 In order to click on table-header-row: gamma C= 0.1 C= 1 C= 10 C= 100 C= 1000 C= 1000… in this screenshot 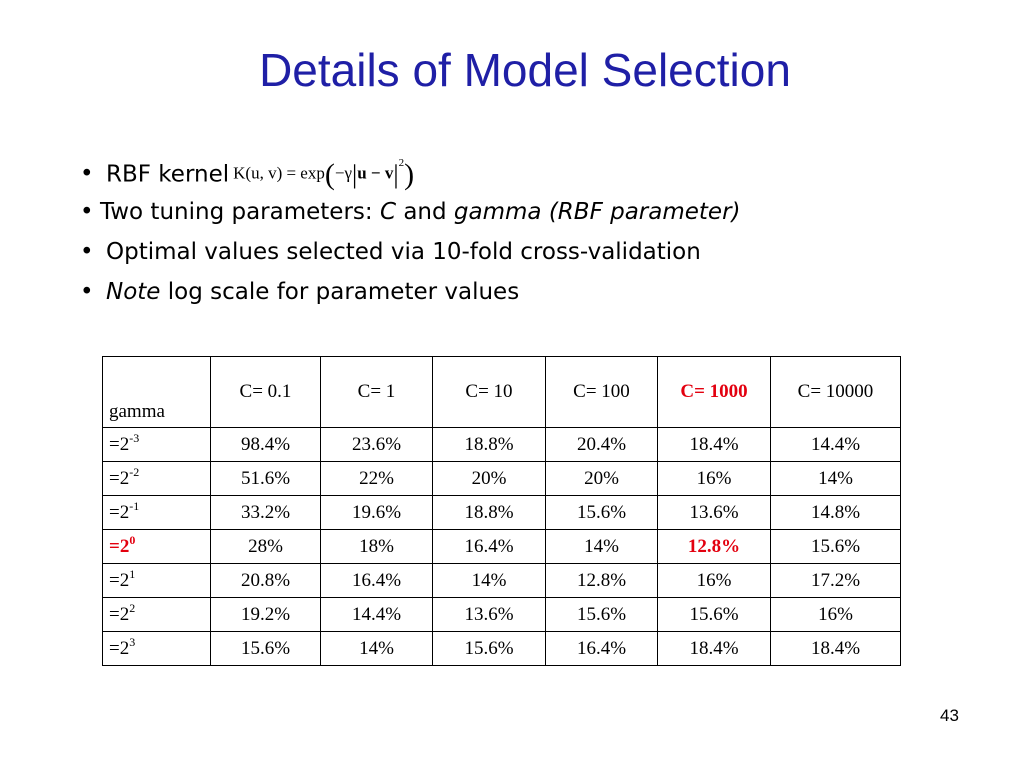, I will do `click(501, 392)`.